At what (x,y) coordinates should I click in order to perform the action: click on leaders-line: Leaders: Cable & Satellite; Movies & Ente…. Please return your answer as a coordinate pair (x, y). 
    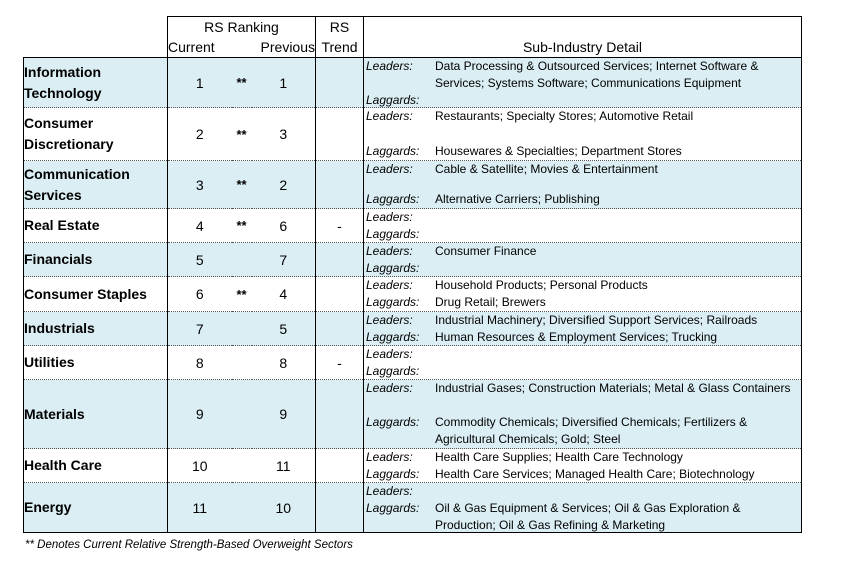
    Looking at the image, I should click on (582, 169).